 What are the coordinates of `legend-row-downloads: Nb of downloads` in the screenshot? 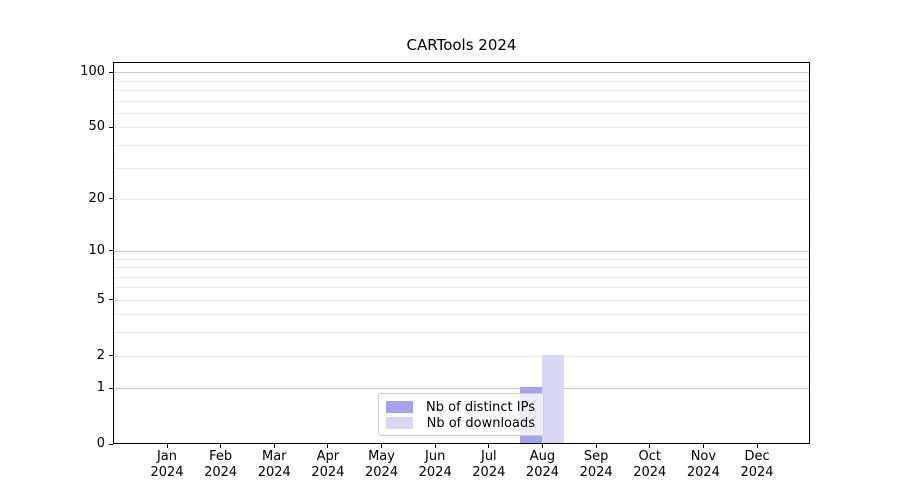 It's located at (460, 423).